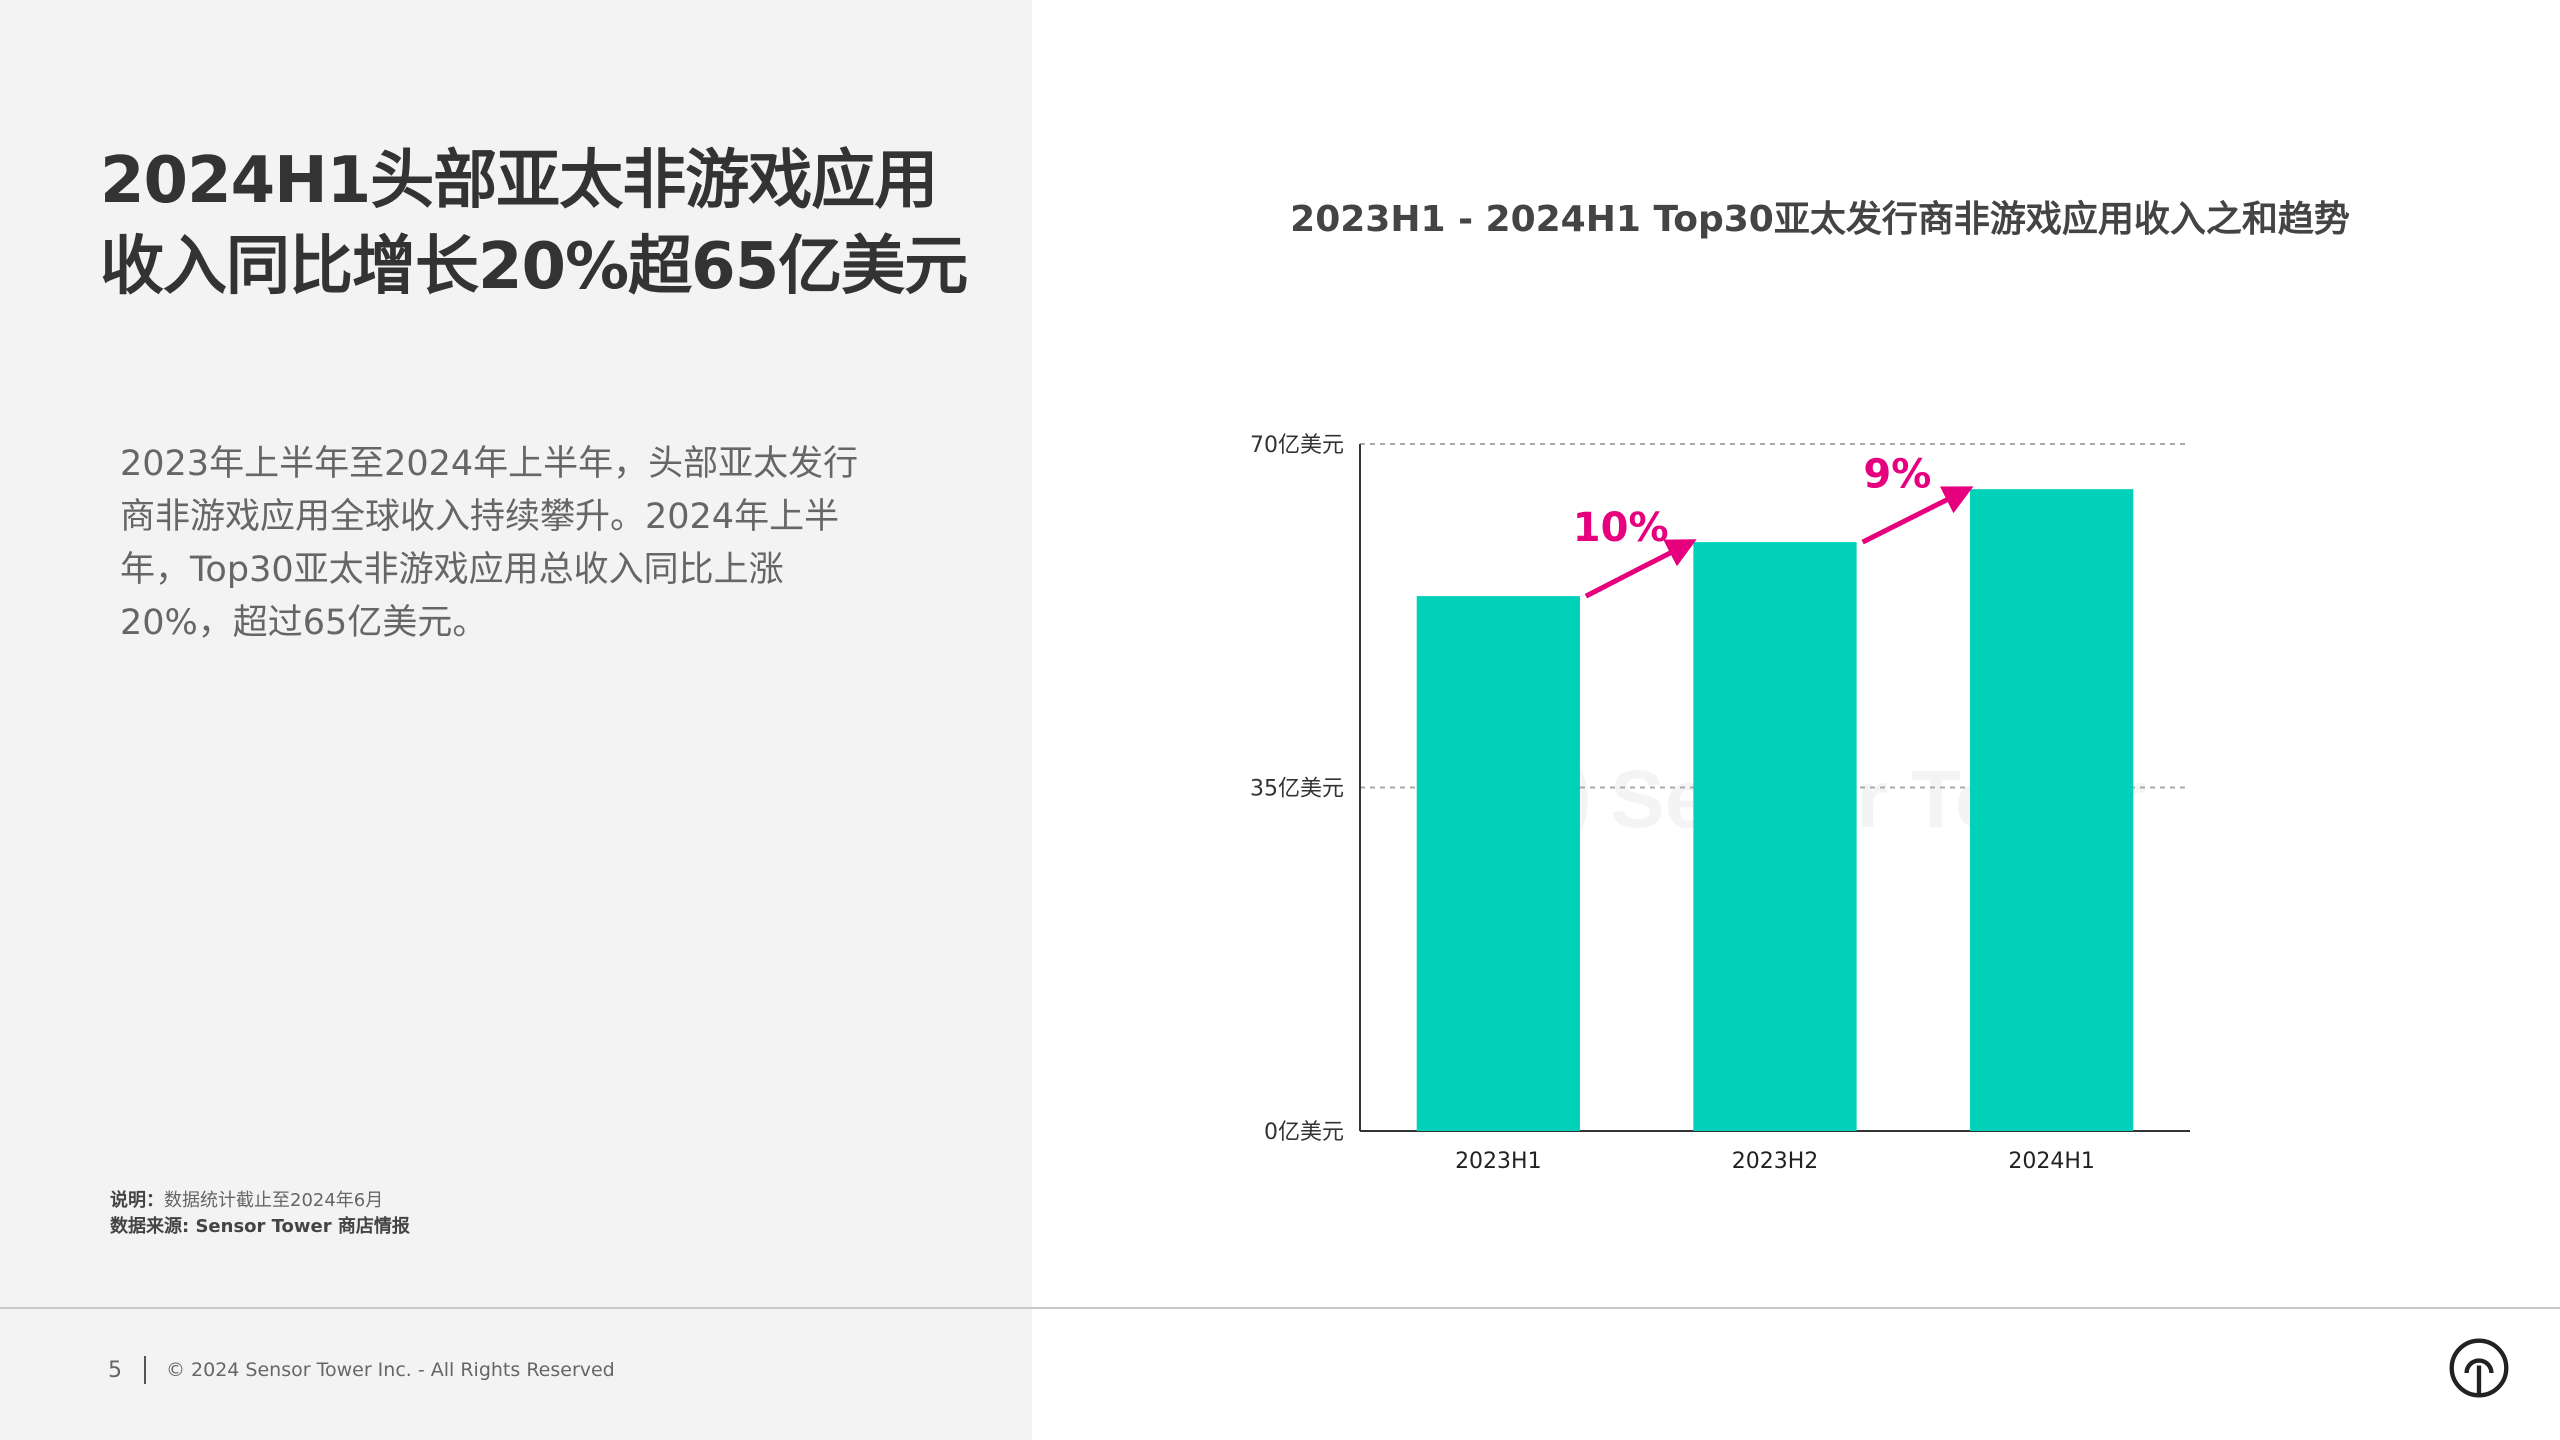 The height and width of the screenshot is (1440, 2560). I want to click on footer-separator, so click(145, 1370).